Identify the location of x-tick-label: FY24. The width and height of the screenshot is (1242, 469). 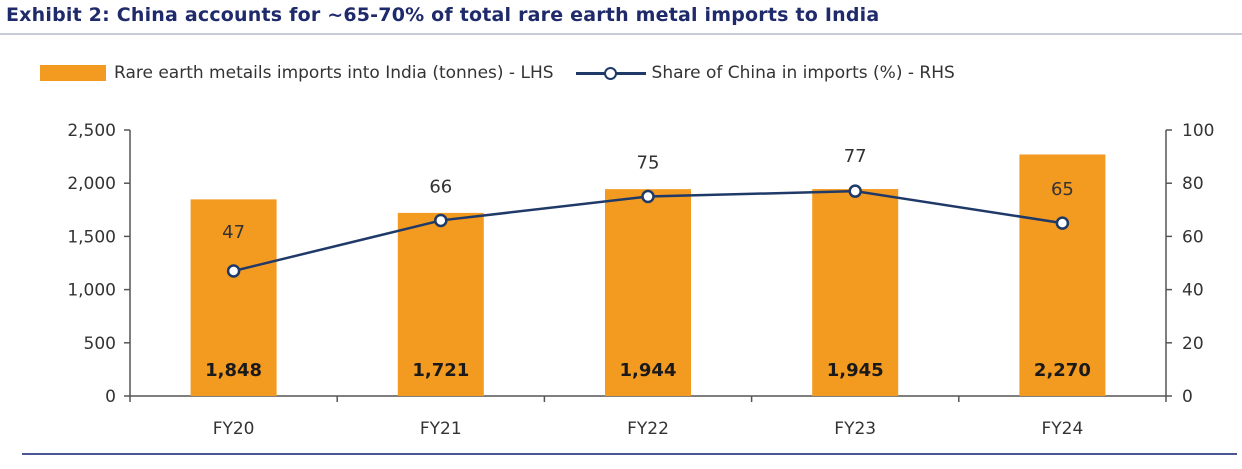
(1063, 429).